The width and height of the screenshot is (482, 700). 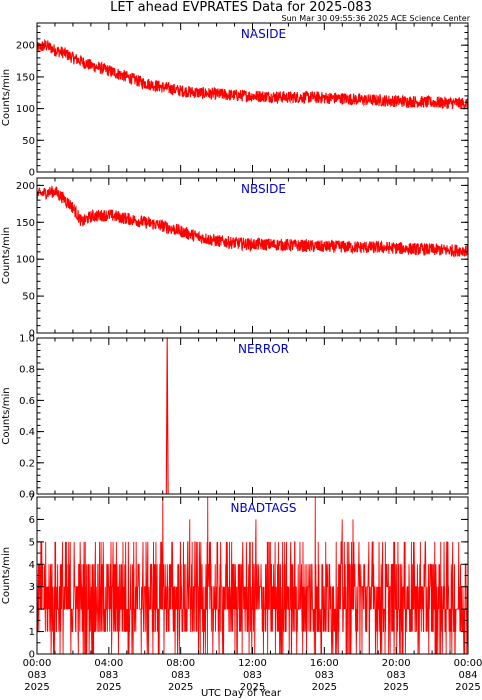 I want to click on y-tick-label: 3, so click(x=32, y=587).